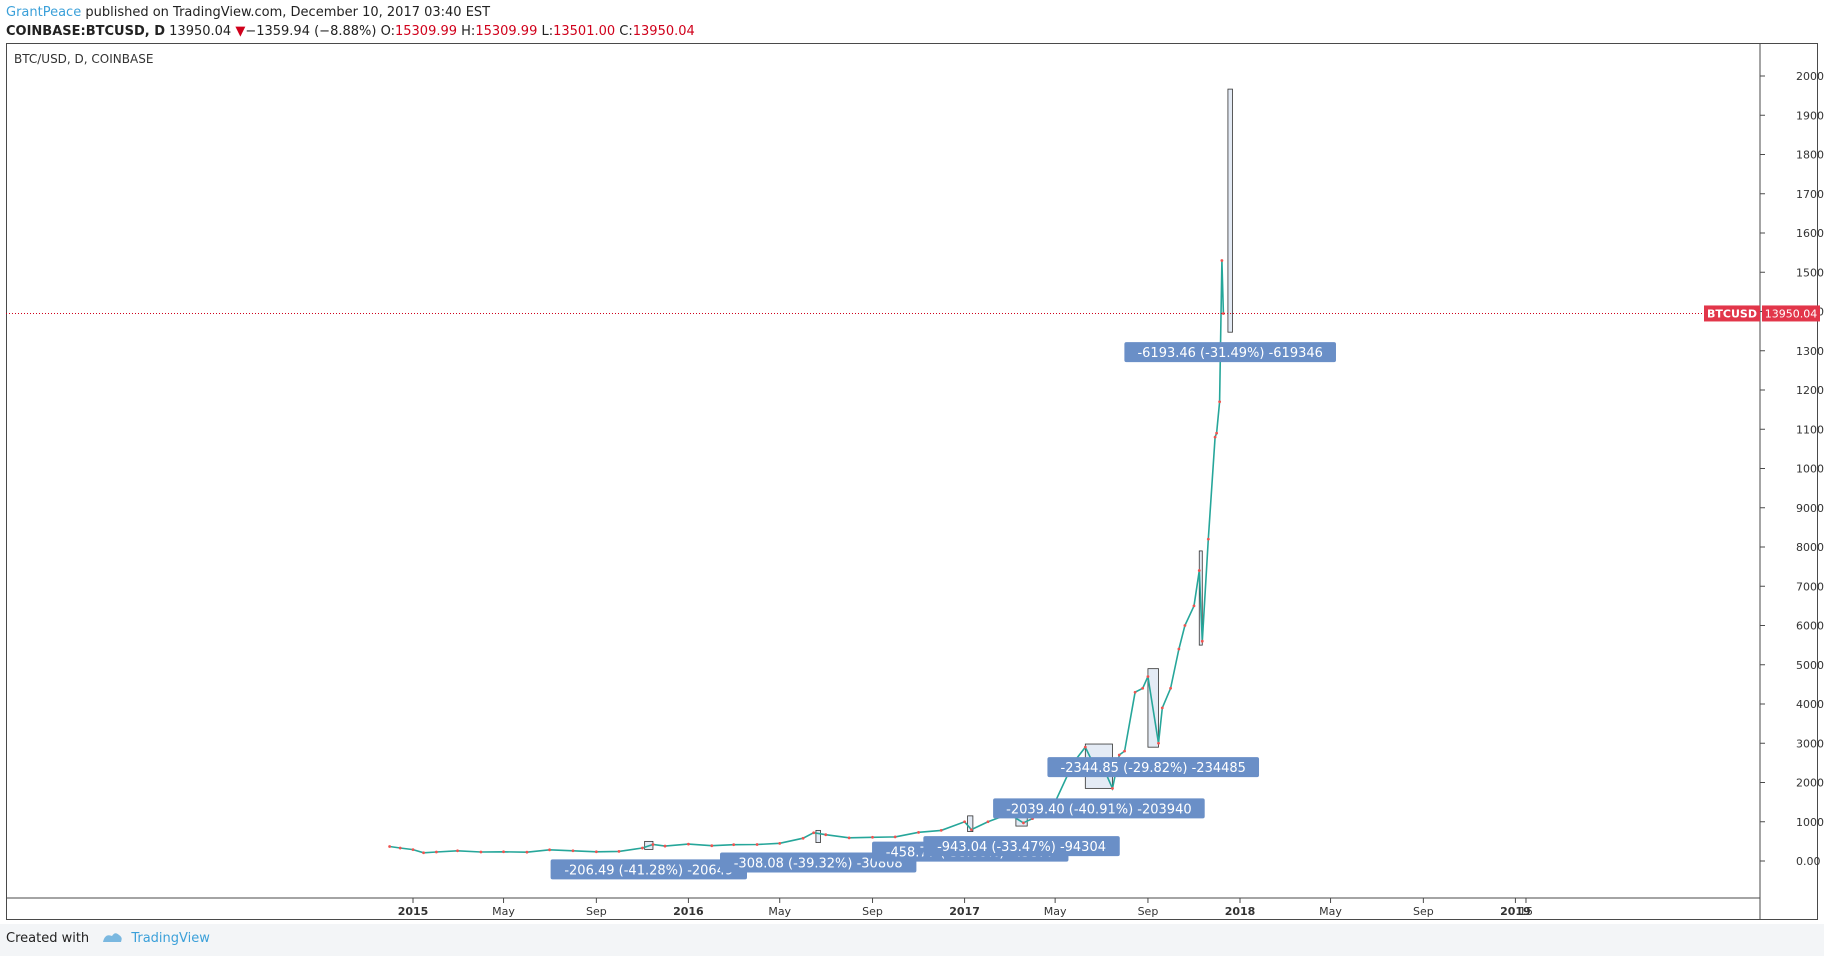 The height and width of the screenshot is (956, 1824). What do you see at coordinates (1810, 547) in the screenshot?
I see `y-tick-label: 8000.00` at bounding box center [1810, 547].